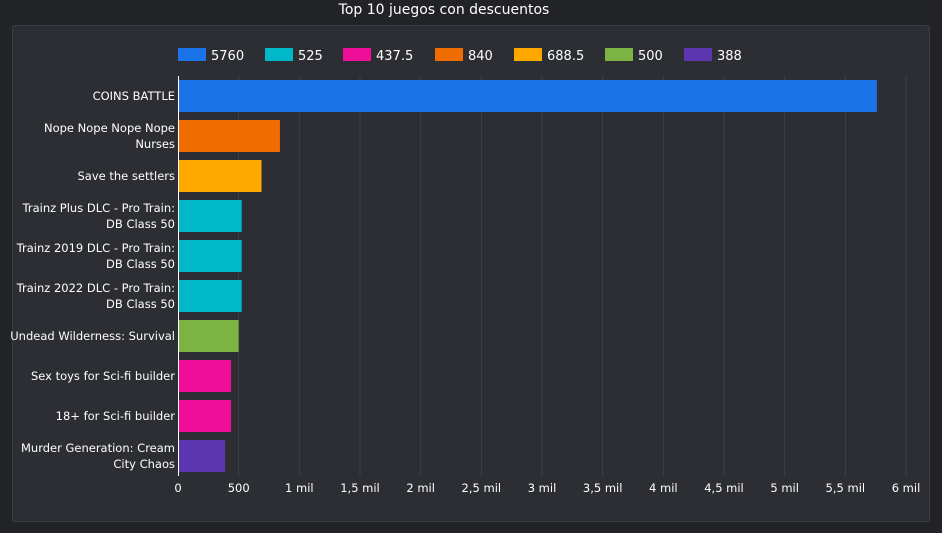 Image resolution: width=942 pixels, height=533 pixels. Describe the element at coordinates (239, 488) in the screenshot. I see `x-tick-label: 500` at that location.